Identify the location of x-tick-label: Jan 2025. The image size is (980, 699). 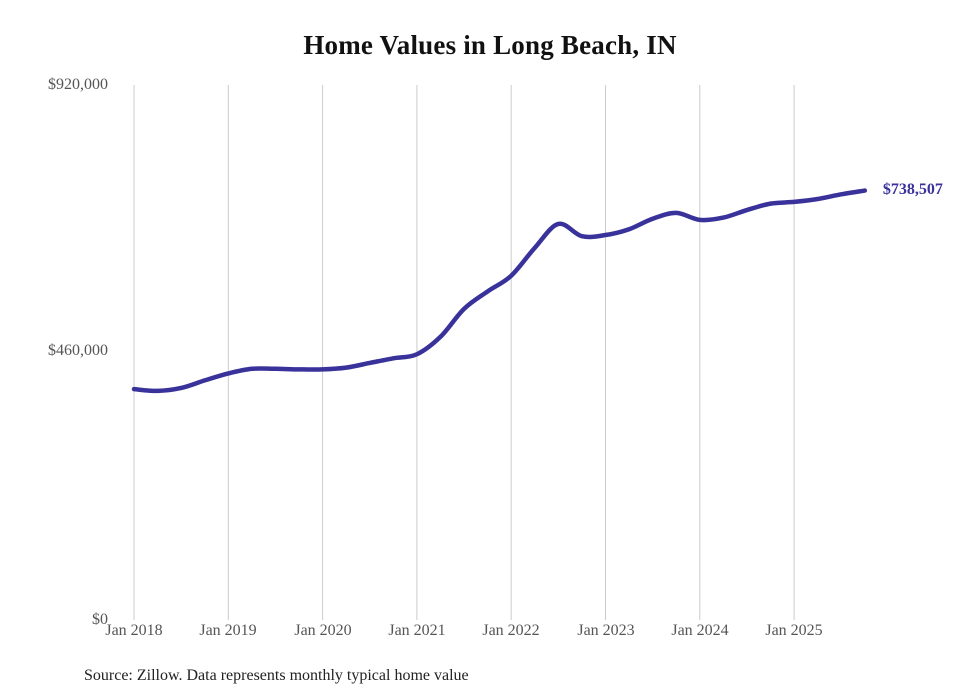
(794, 630).